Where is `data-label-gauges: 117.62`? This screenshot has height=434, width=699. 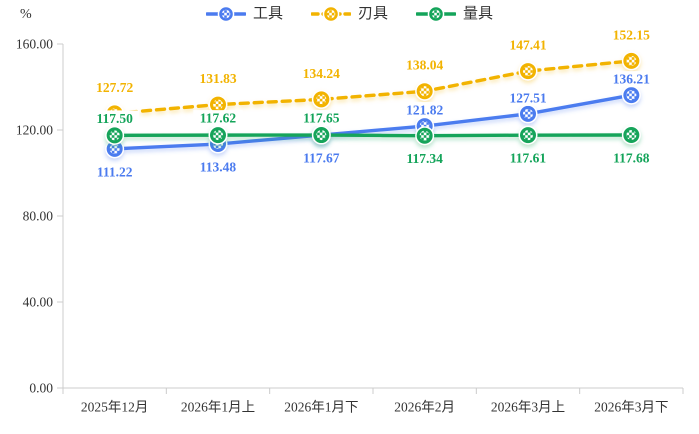 data-label-gauges: 117.62 is located at coordinates (218, 118).